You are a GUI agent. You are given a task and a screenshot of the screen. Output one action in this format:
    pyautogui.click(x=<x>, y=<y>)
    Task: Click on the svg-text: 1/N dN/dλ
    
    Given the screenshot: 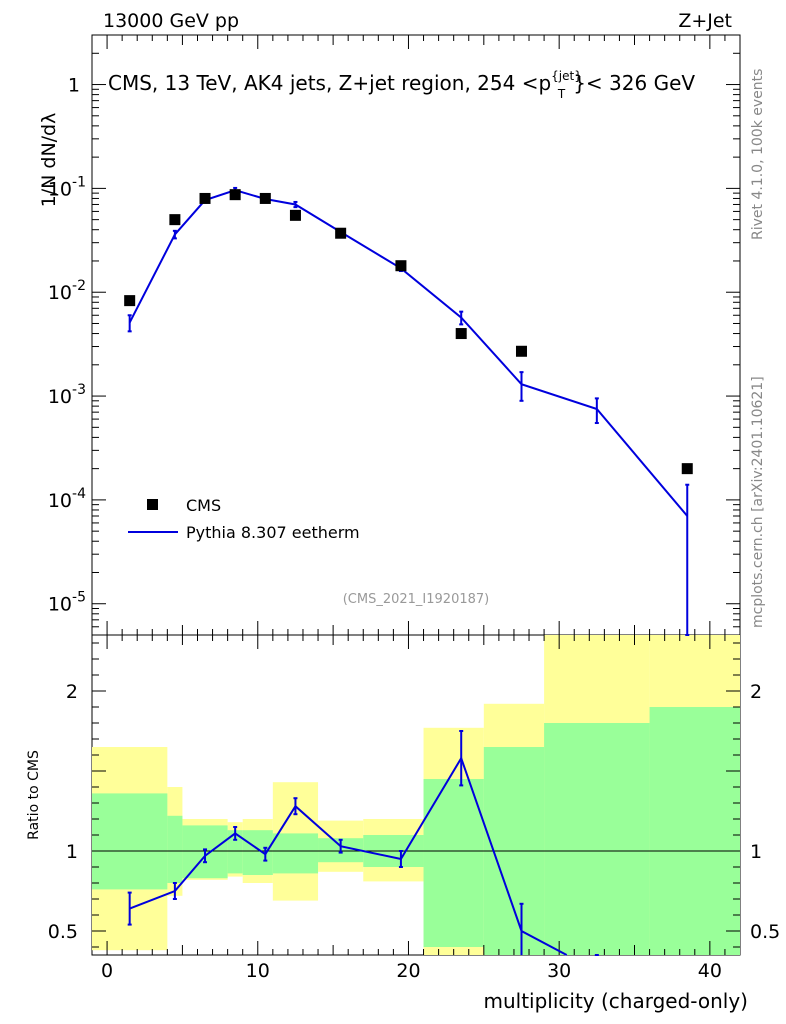 What is the action you would take?
    pyautogui.click(x=49, y=160)
    